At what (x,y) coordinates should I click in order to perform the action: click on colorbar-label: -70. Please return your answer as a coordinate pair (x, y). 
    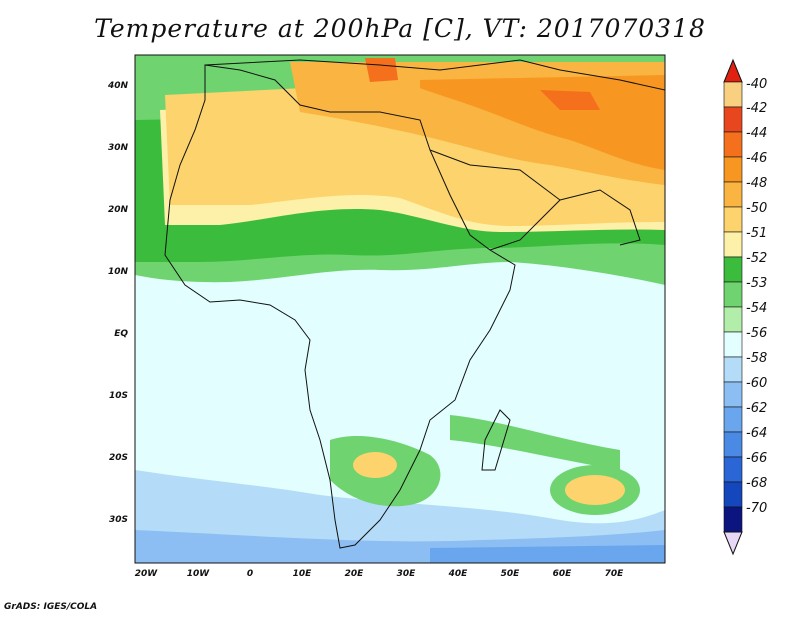
    Looking at the image, I should click on (756, 508).